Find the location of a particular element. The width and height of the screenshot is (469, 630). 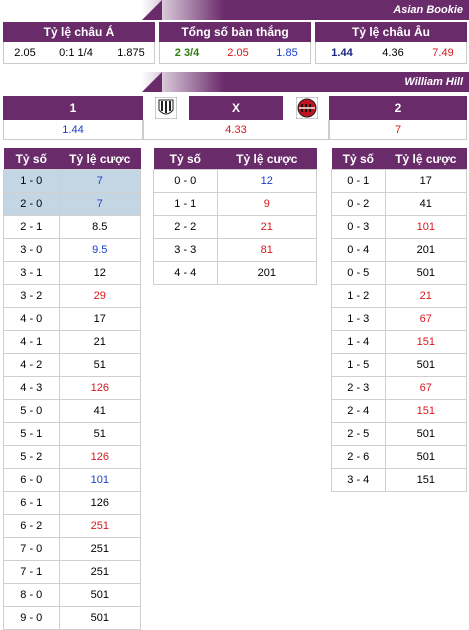

table-row: 9 - 0 501 is located at coordinates (72, 618).